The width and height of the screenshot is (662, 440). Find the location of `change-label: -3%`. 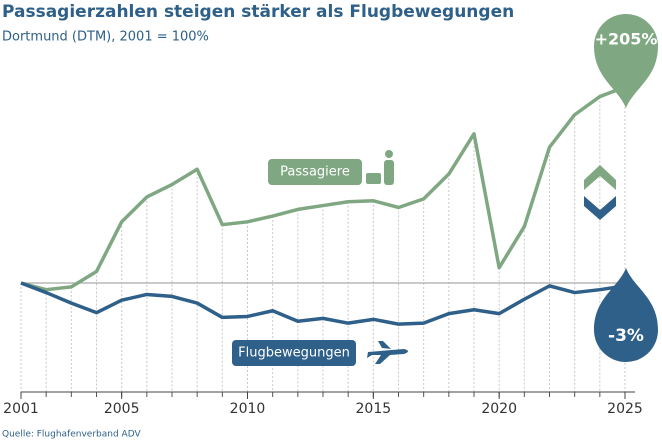

change-label: -3% is located at coordinates (626, 336).